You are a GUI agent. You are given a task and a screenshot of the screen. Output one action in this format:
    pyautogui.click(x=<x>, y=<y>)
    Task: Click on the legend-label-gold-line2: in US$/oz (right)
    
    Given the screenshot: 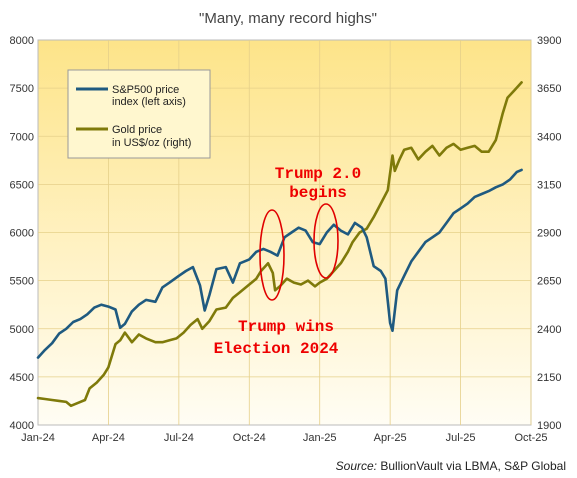 What is the action you would take?
    pyautogui.click(x=151, y=143)
    